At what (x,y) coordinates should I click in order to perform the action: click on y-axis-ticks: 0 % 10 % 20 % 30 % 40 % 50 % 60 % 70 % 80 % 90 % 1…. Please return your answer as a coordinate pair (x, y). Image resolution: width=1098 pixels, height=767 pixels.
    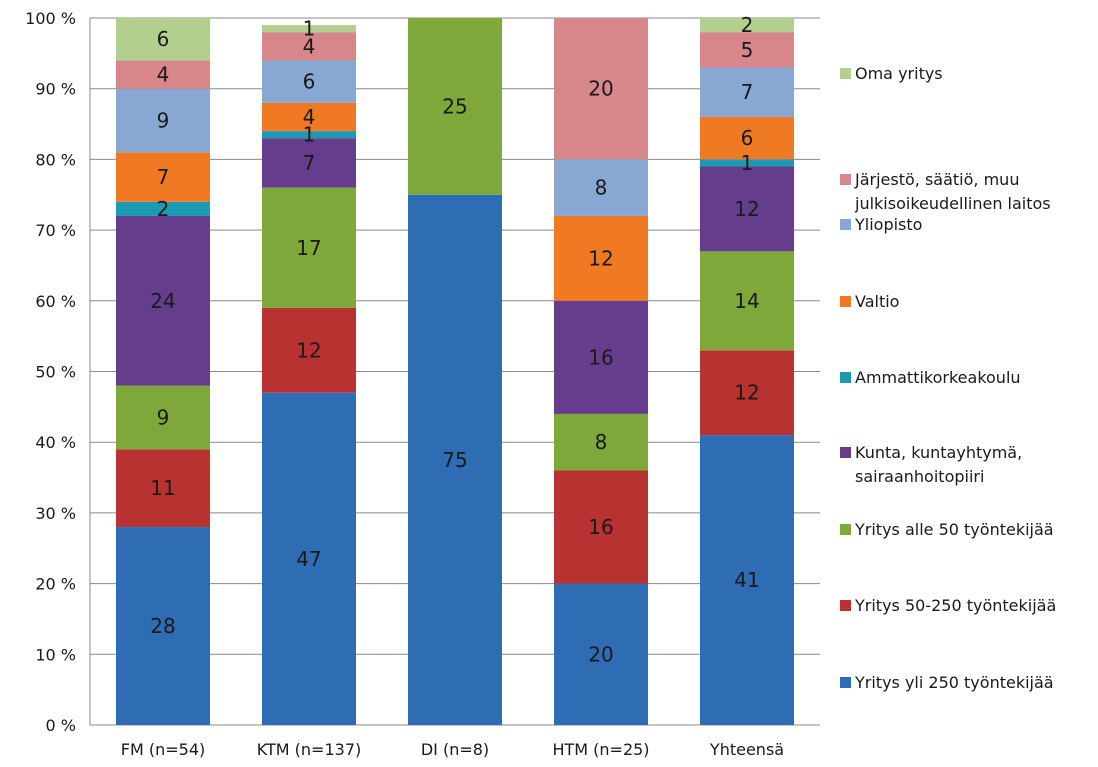
    Looking at the image, I should click on (50, 372).